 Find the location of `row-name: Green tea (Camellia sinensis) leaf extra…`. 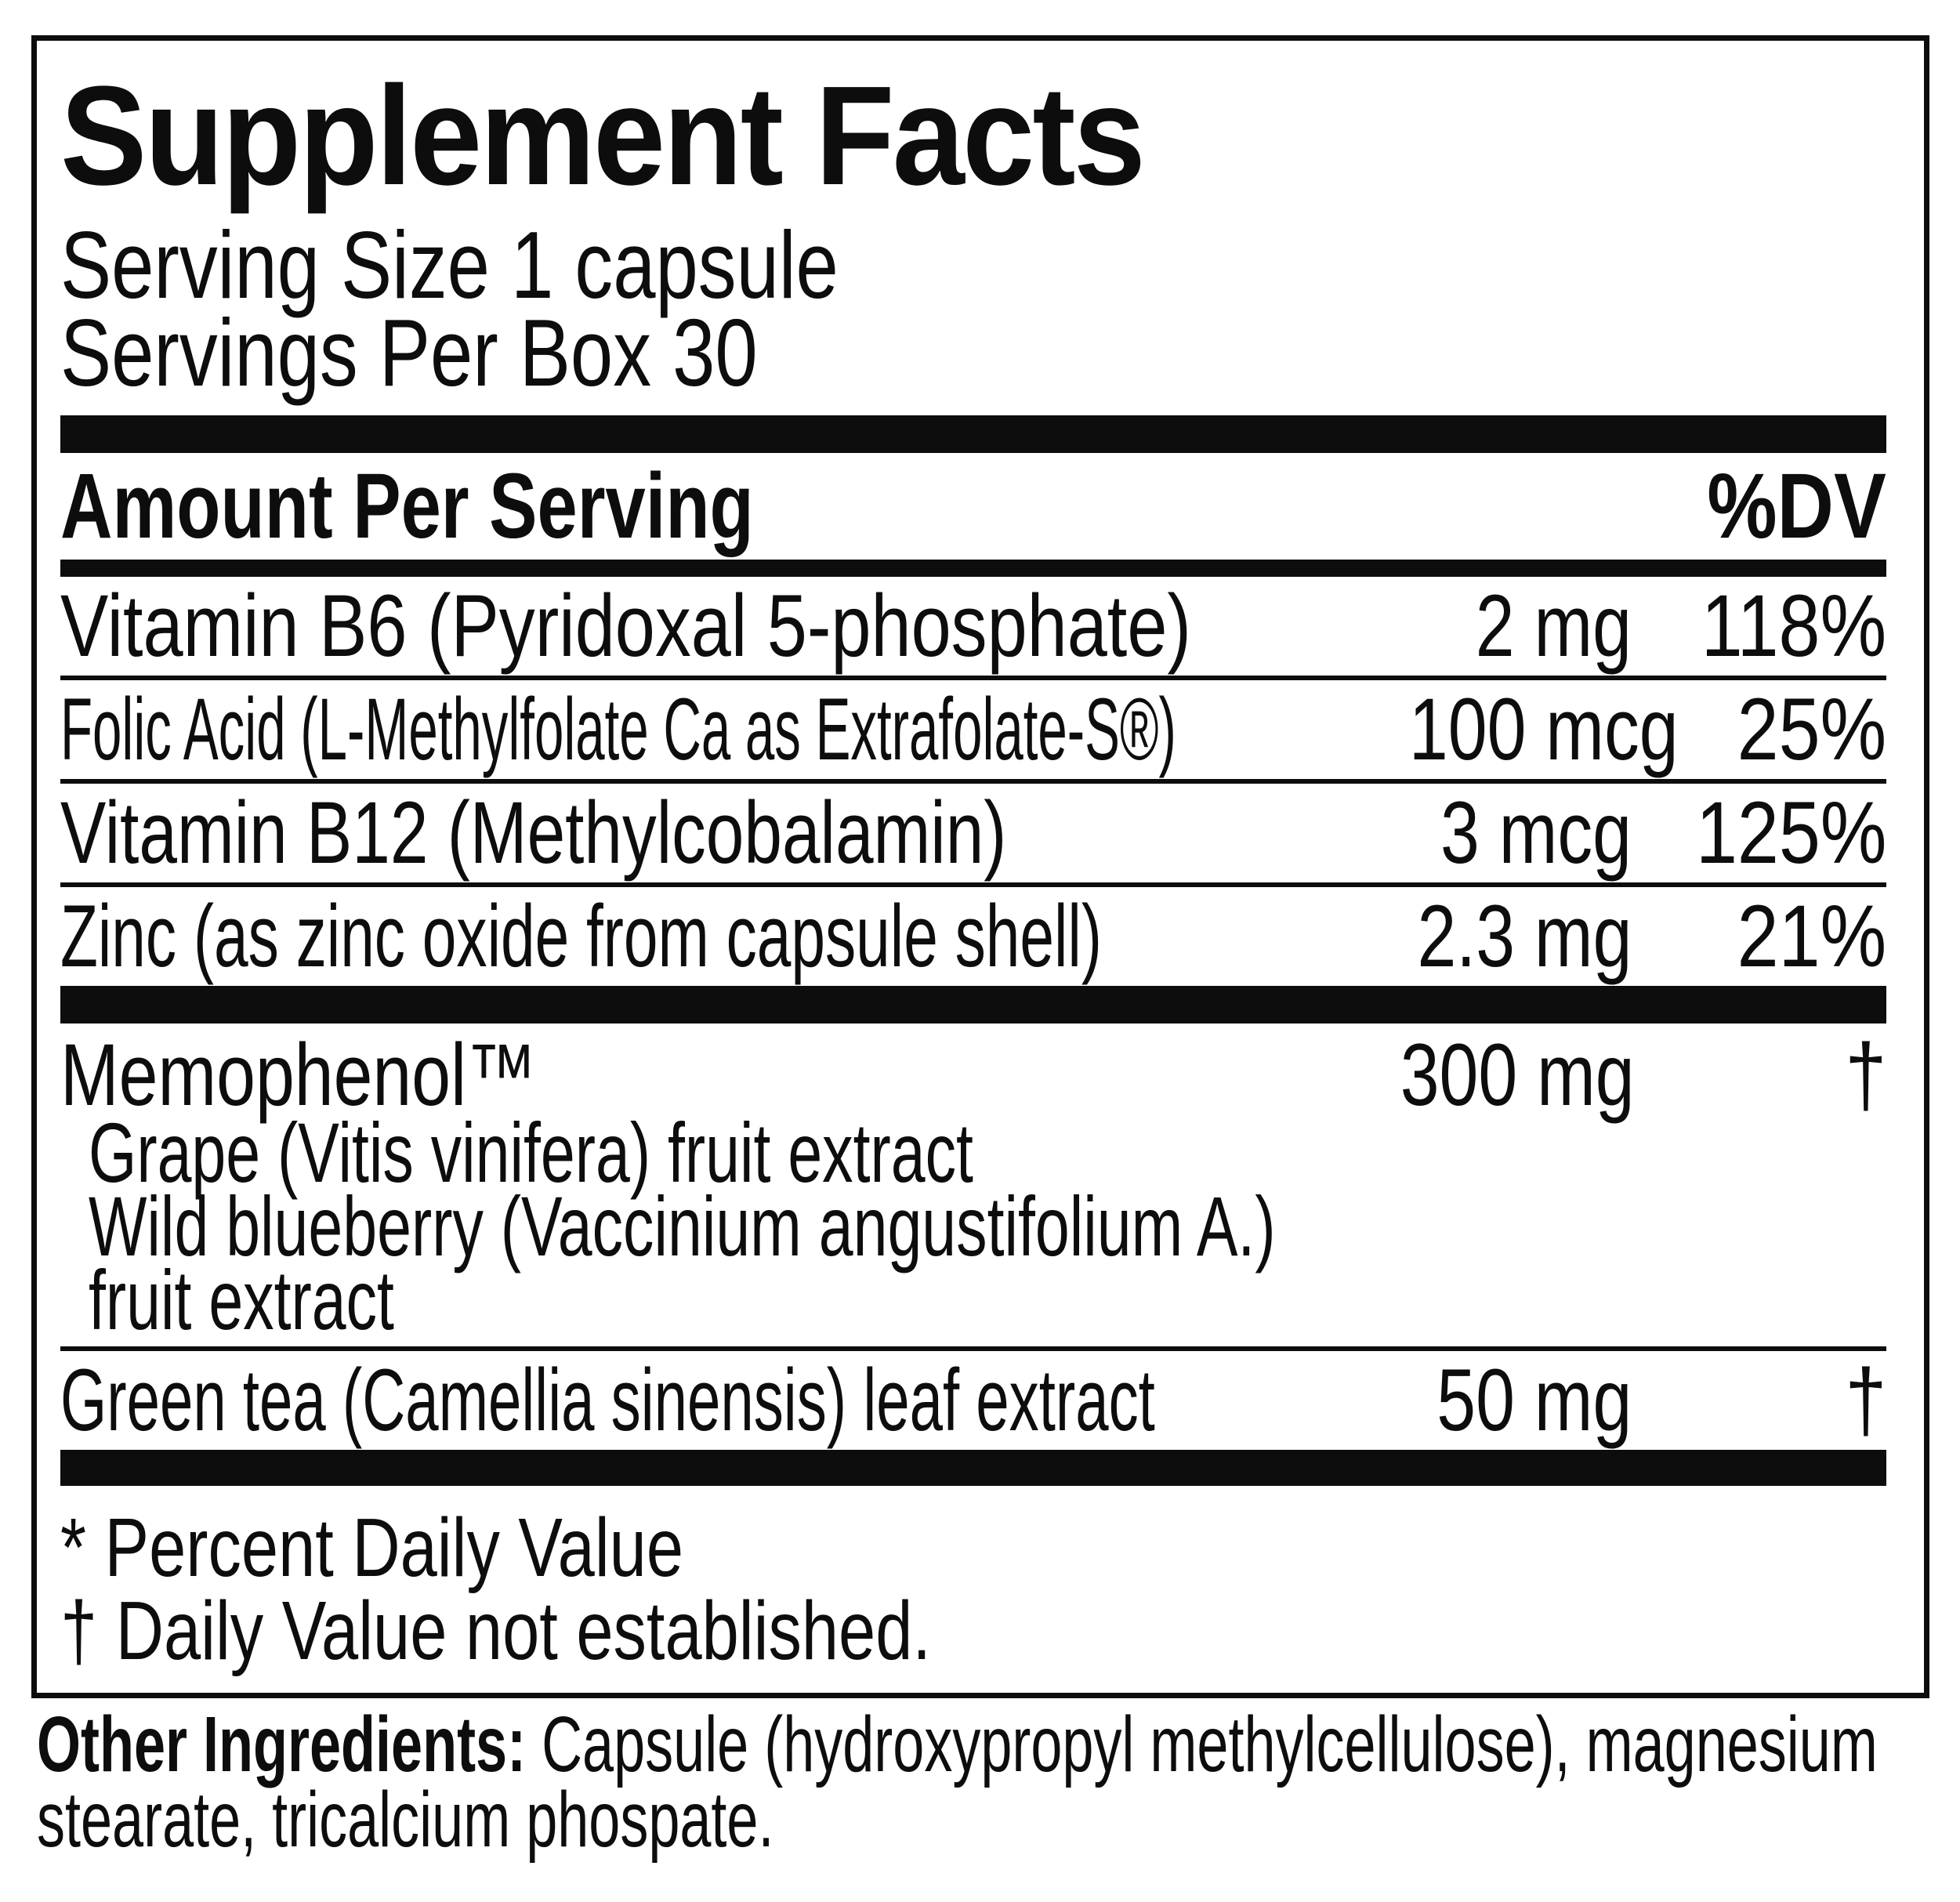

row-name: Green tea (Camellia sinensis) leaf extra… is located at coordinates (607, 1400).